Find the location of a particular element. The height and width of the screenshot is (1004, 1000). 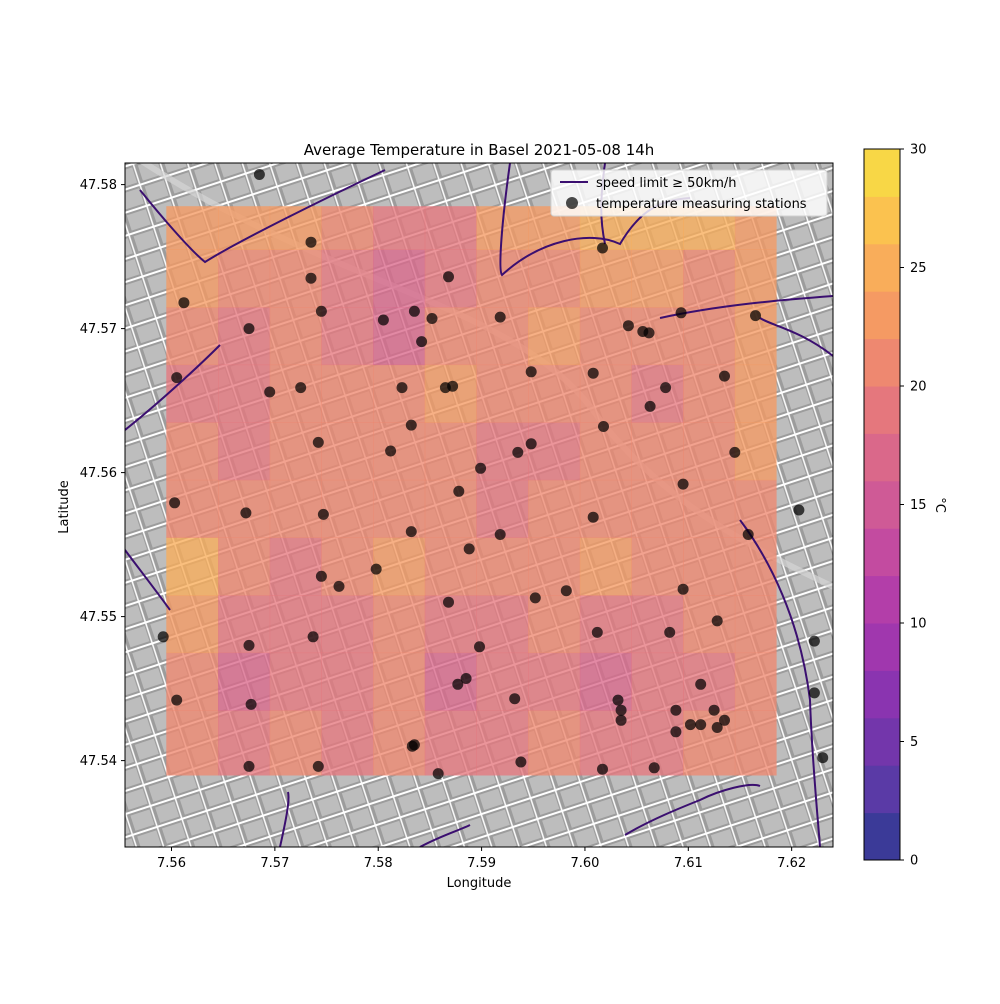

colorbar-ticks: 0 5 10 15 20 25 30 is located at coordinates (913, 506).